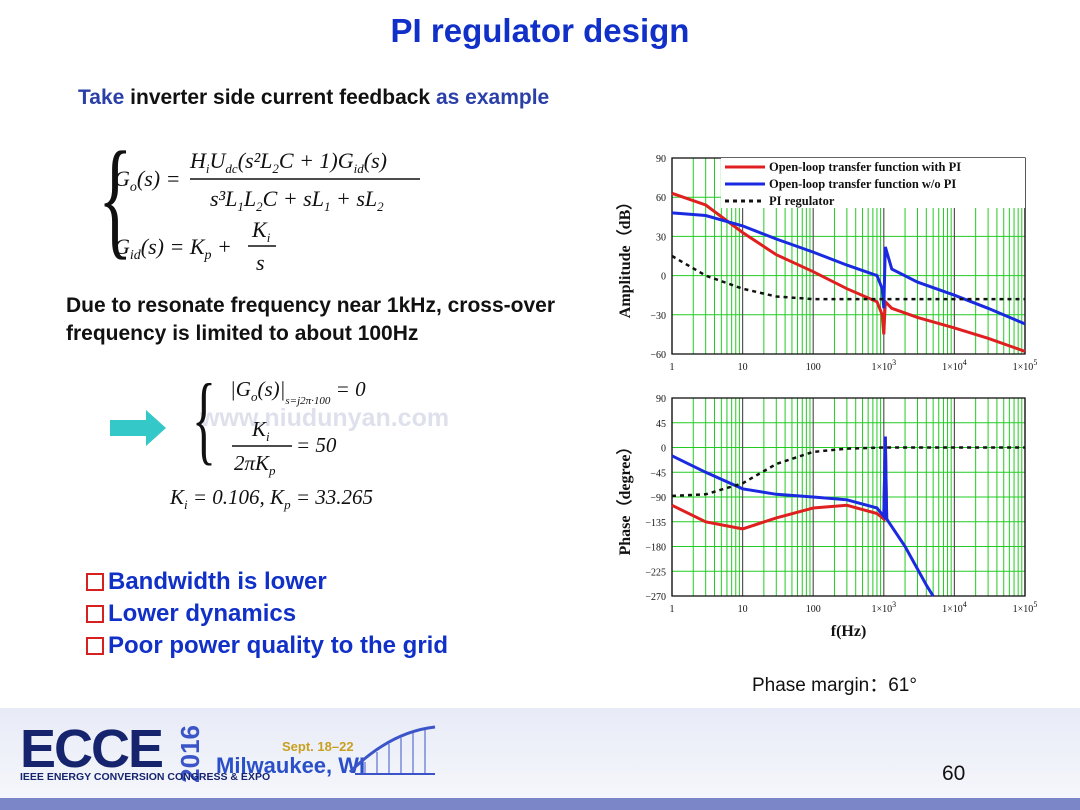 This screenshot has height=810, width=1080. I want to click on y-tick-label: −225, so click(655, 572).